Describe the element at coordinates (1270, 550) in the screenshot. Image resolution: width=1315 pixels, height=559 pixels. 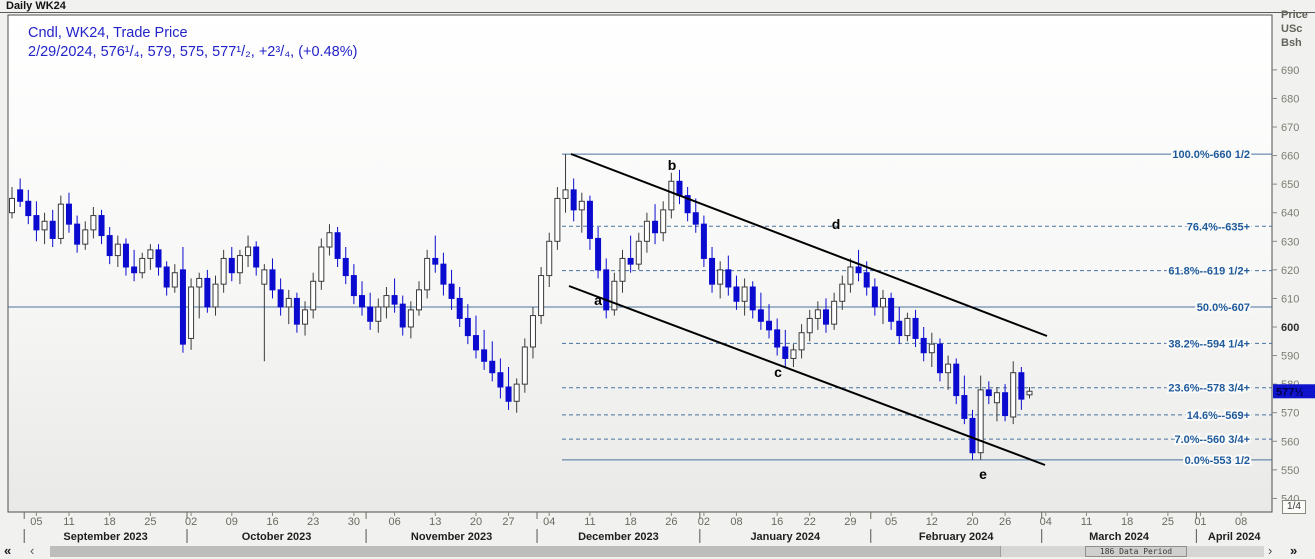
I see `scroll-right-button: ›` at that location.